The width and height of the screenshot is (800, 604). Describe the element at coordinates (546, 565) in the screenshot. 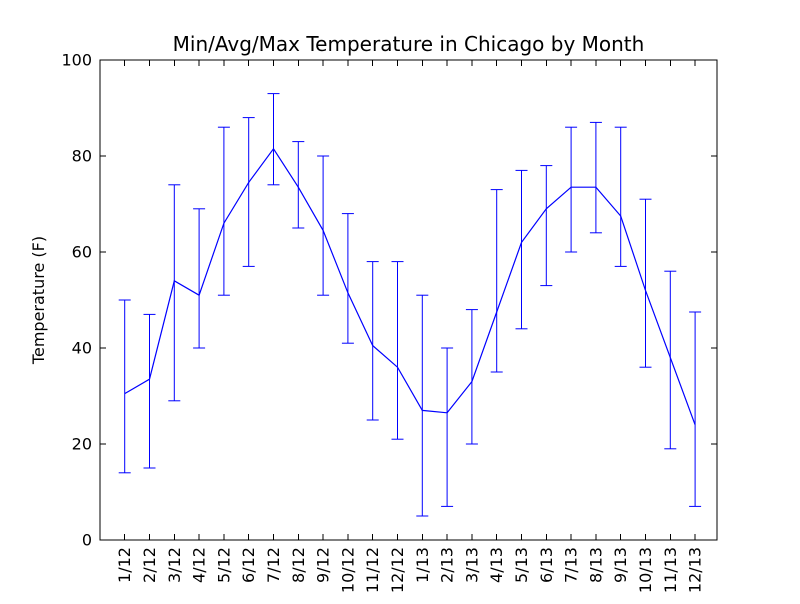

I see `x-tick-label: 6/13` at that location.